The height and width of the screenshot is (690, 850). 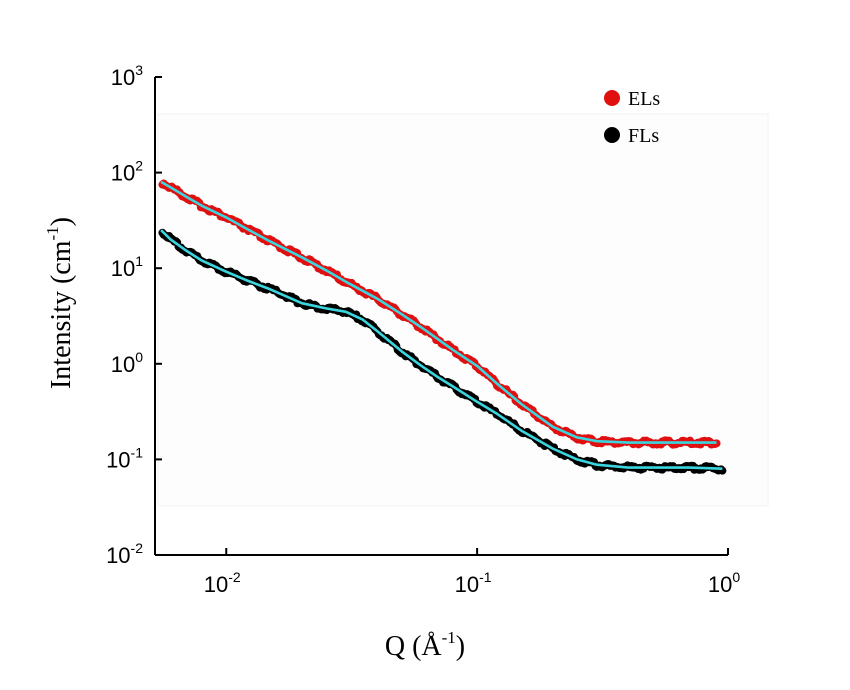 What do you see at coordinates (124, 554) in the screenshot?
I see `y-tick-label: 10⁻²` at bounding box center [124, 554].